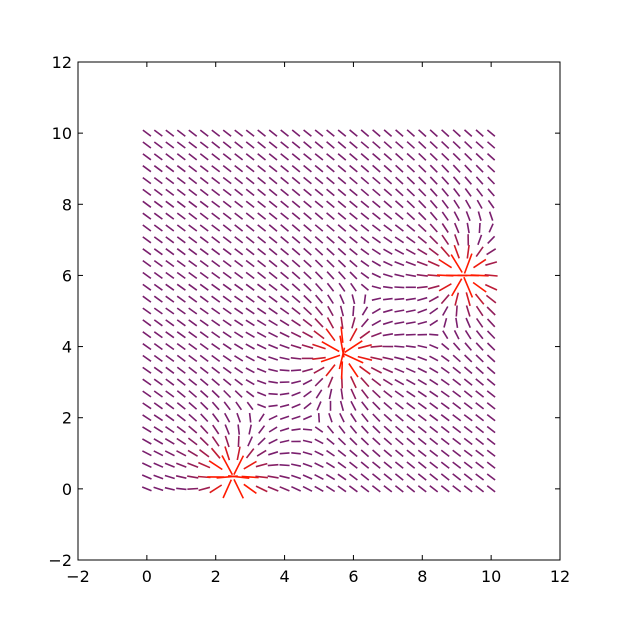 This screenshot has width=623, height=623. Describe the element at coordinates (62, 133) in the screenshot. I see `y-tick-label: 10` at that location.